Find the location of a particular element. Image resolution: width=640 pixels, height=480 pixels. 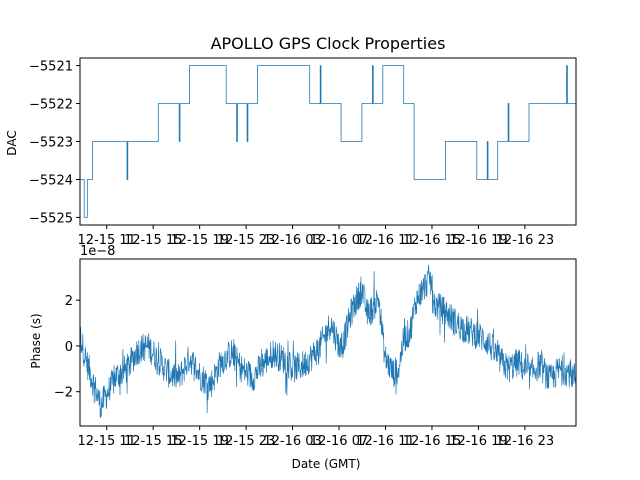

phase-ylabel: Phase (s) is located at coordinates (36, 340).